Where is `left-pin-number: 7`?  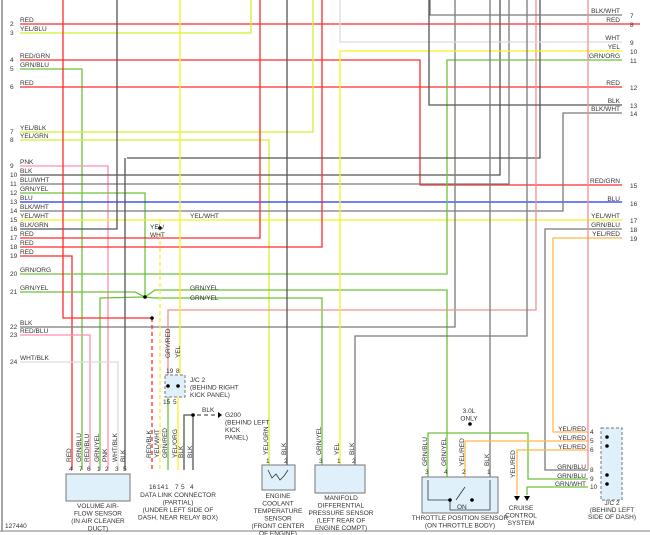 left-pin-number: 7 is located at coordinates (12, 132).